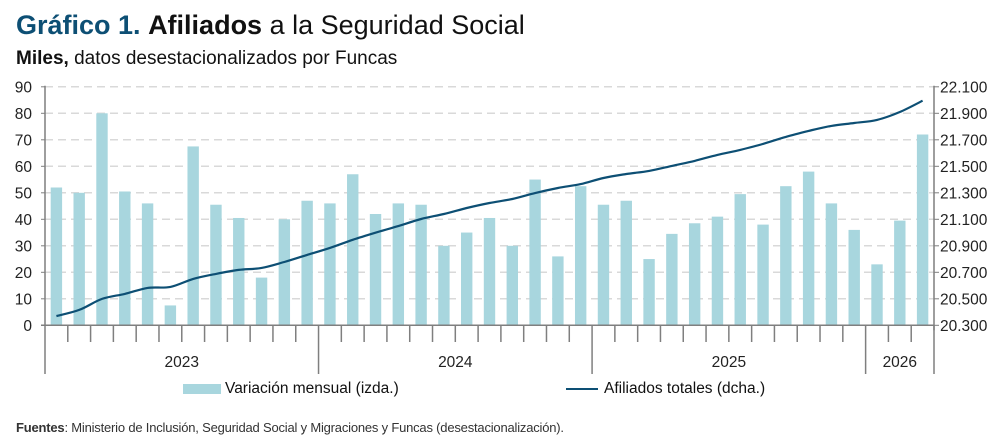 This screenshot has width=1003, height=447. What do you see at coordinates (202, 389) in the screenshot?
I see `legend-bar-swatch` at bounding box center [202, 389].